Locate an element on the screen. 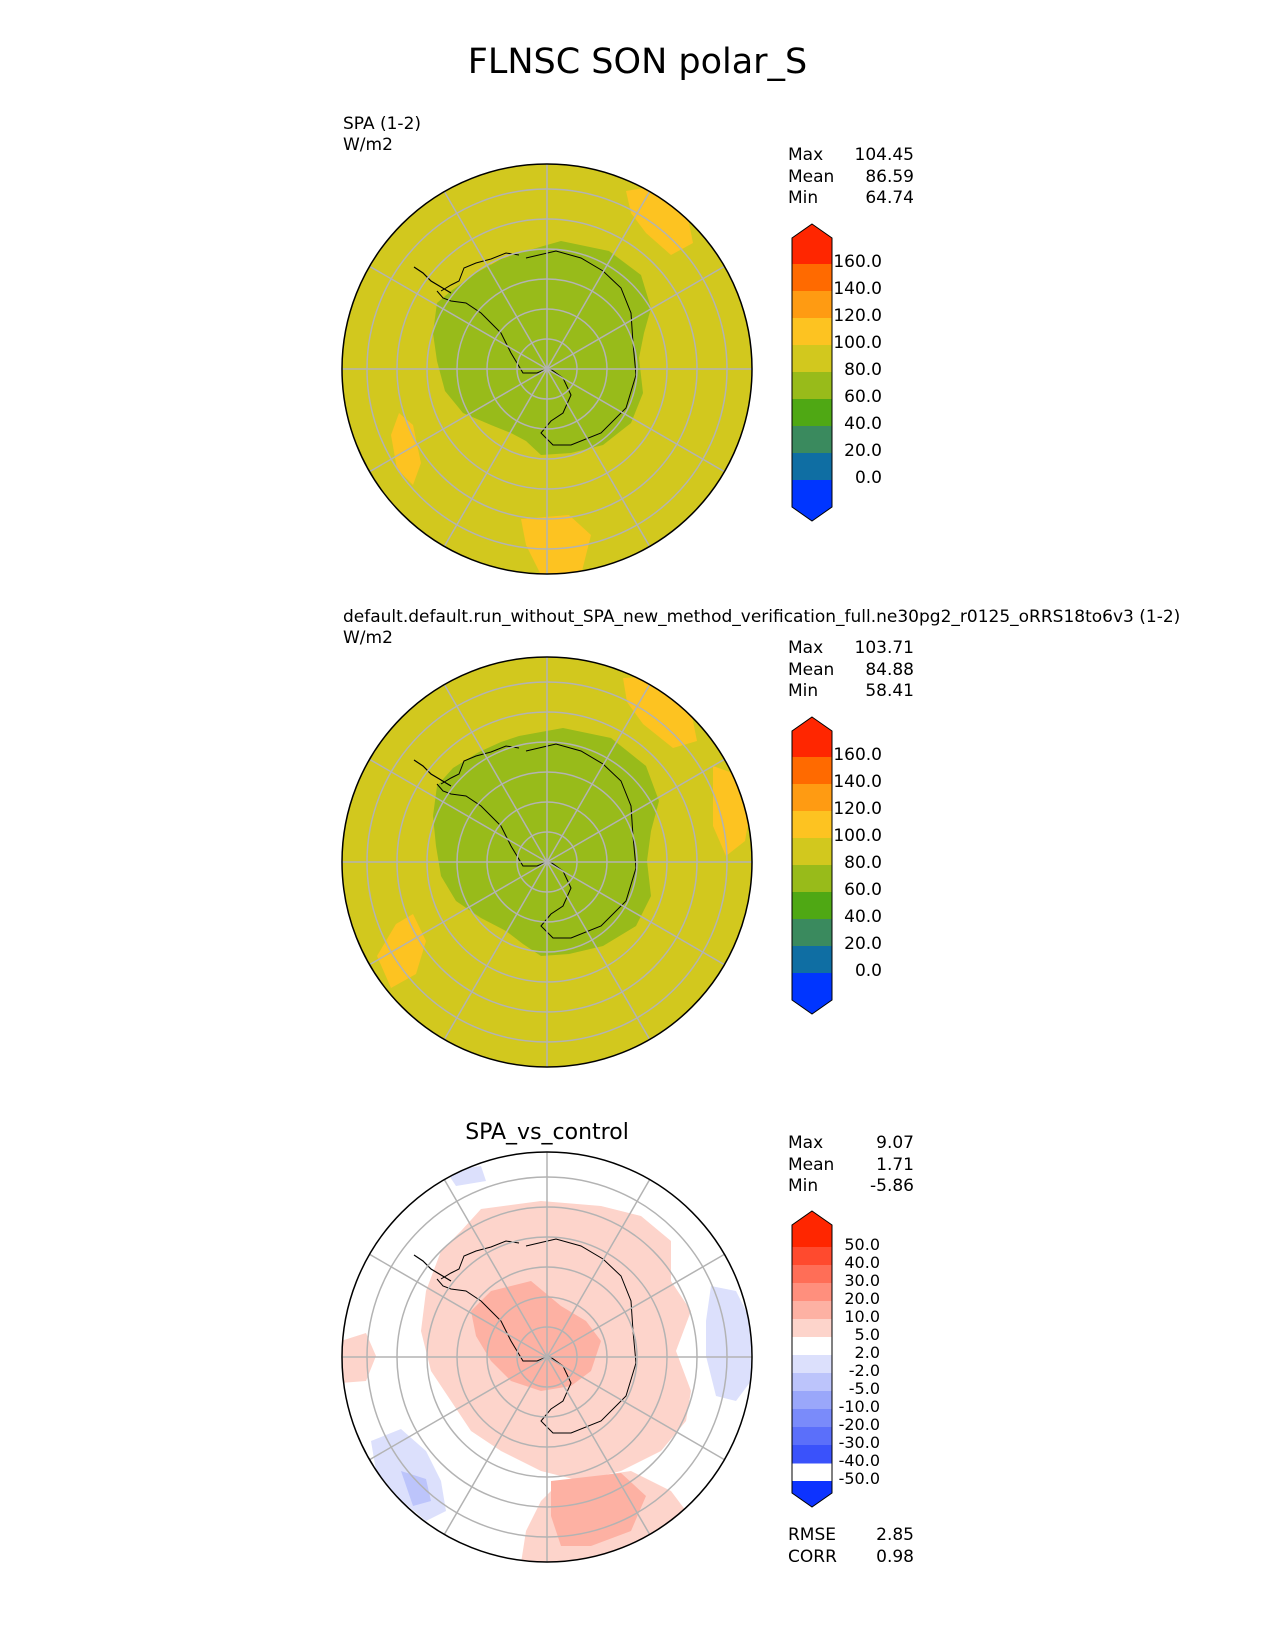  colorbar-tick-label: 120.0 is located at coordinates (857, 316).